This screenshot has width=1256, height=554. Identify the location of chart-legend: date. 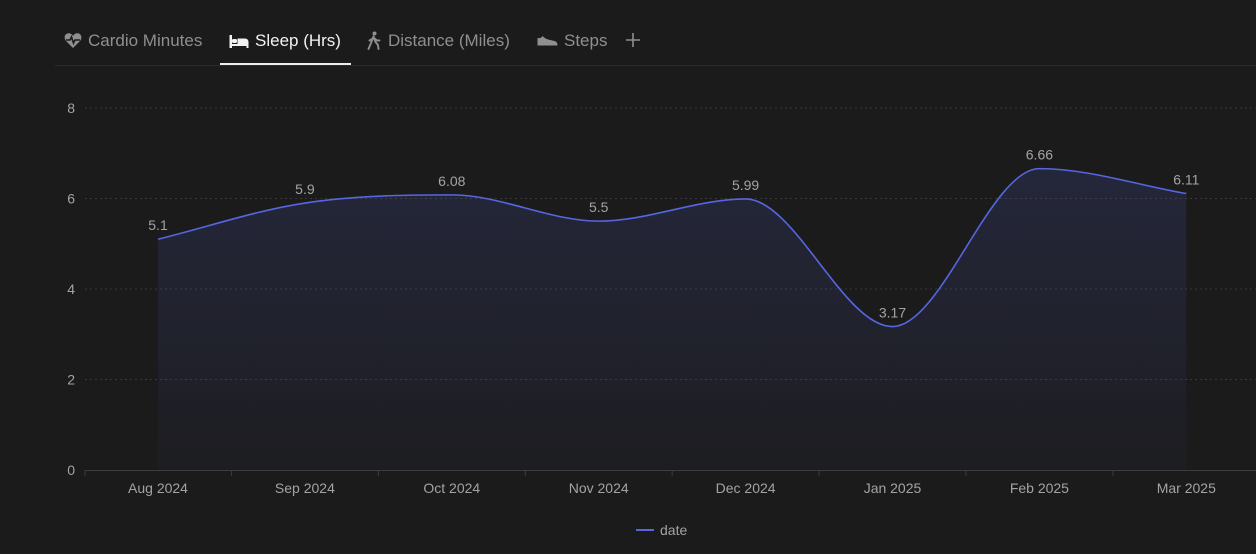
(661, 530).